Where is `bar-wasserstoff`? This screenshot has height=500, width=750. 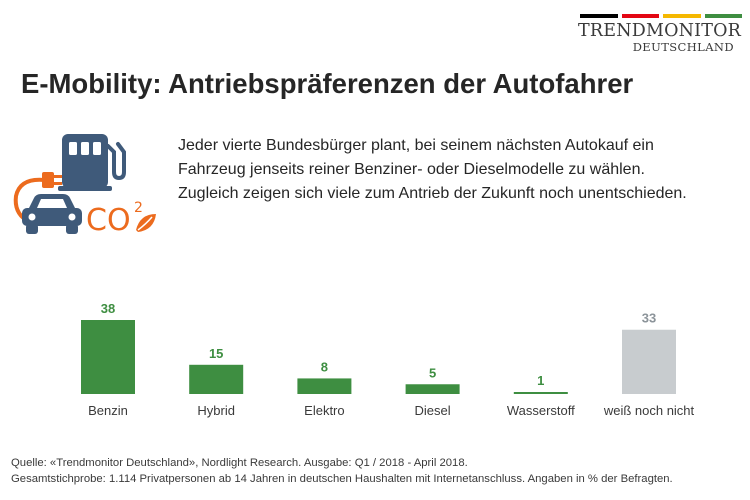 bar-wasserstoff is located at coordinates (540, 393).